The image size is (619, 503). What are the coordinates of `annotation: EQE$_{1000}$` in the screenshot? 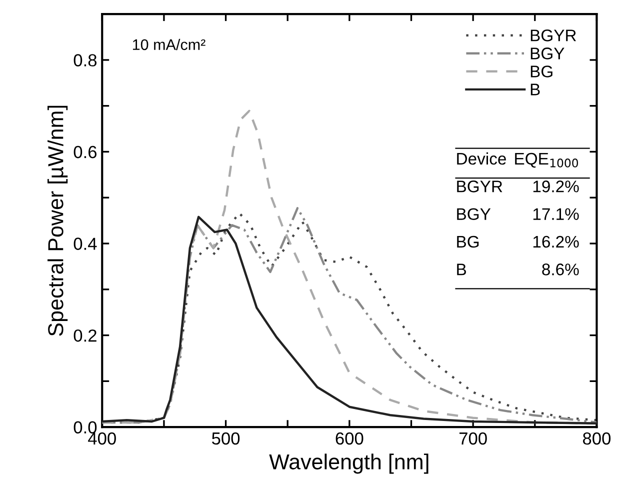 It's located at (546, 160).